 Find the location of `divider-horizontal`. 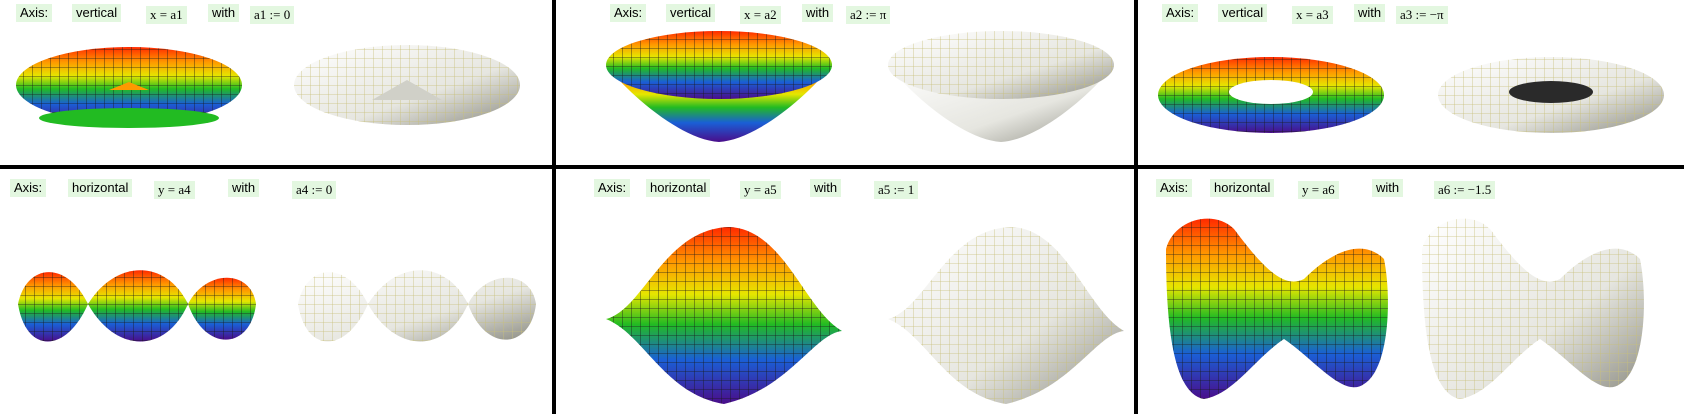

divider-horizontal is located at coordinates (842, 167).